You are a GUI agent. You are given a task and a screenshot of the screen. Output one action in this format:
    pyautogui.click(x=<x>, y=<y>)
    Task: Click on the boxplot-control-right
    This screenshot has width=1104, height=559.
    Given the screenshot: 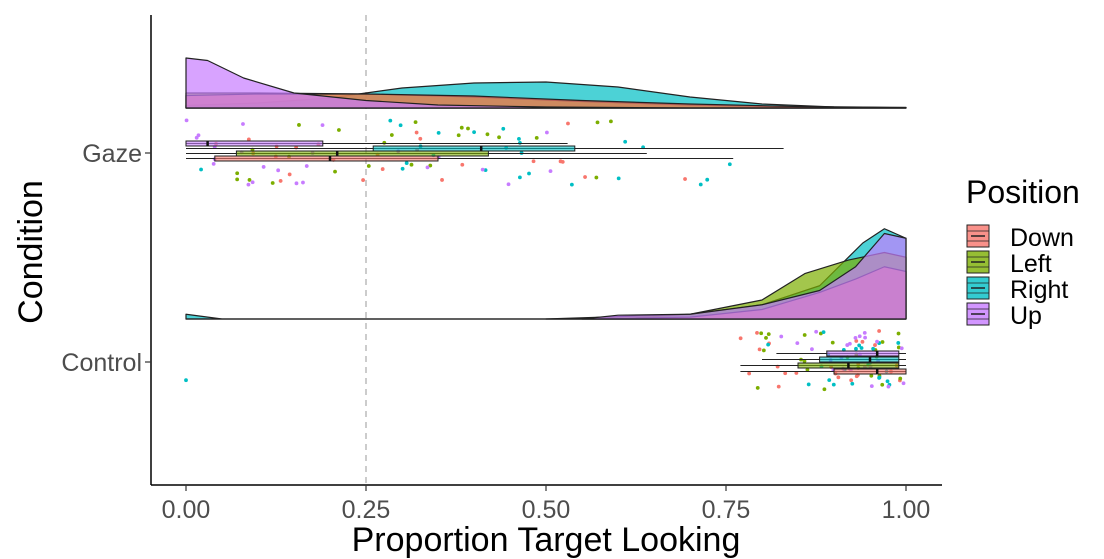 What is the action you would take?
    pyautogui.click(x=834, y=359)
    